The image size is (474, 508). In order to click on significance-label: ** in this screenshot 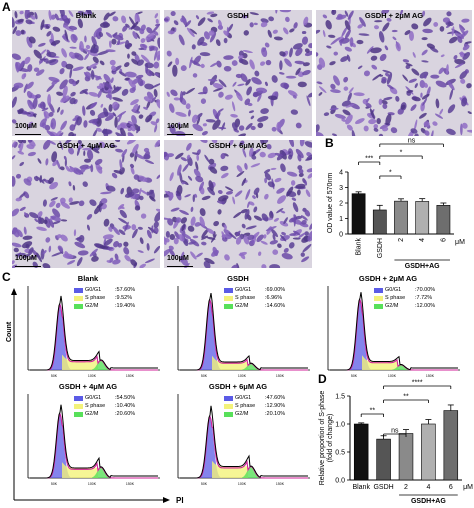, I will do `click(373, 411)`.